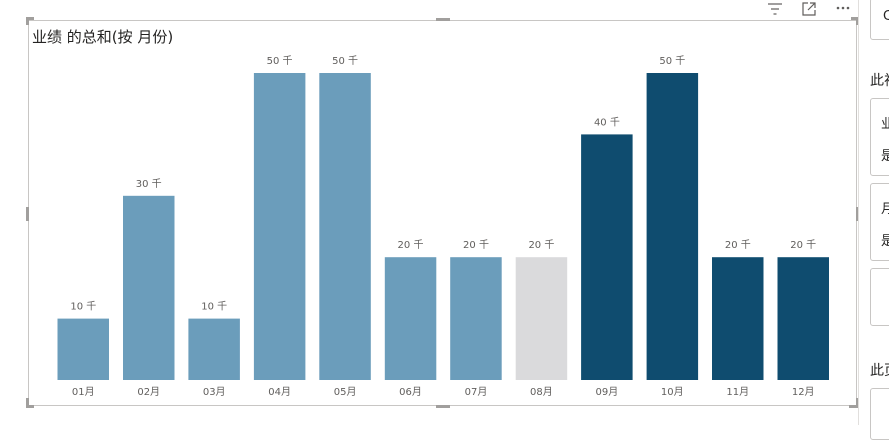 The height and width of the screenshot is (440, 889). I want to click on filter-card-2-title: 月, so click(885, 209).